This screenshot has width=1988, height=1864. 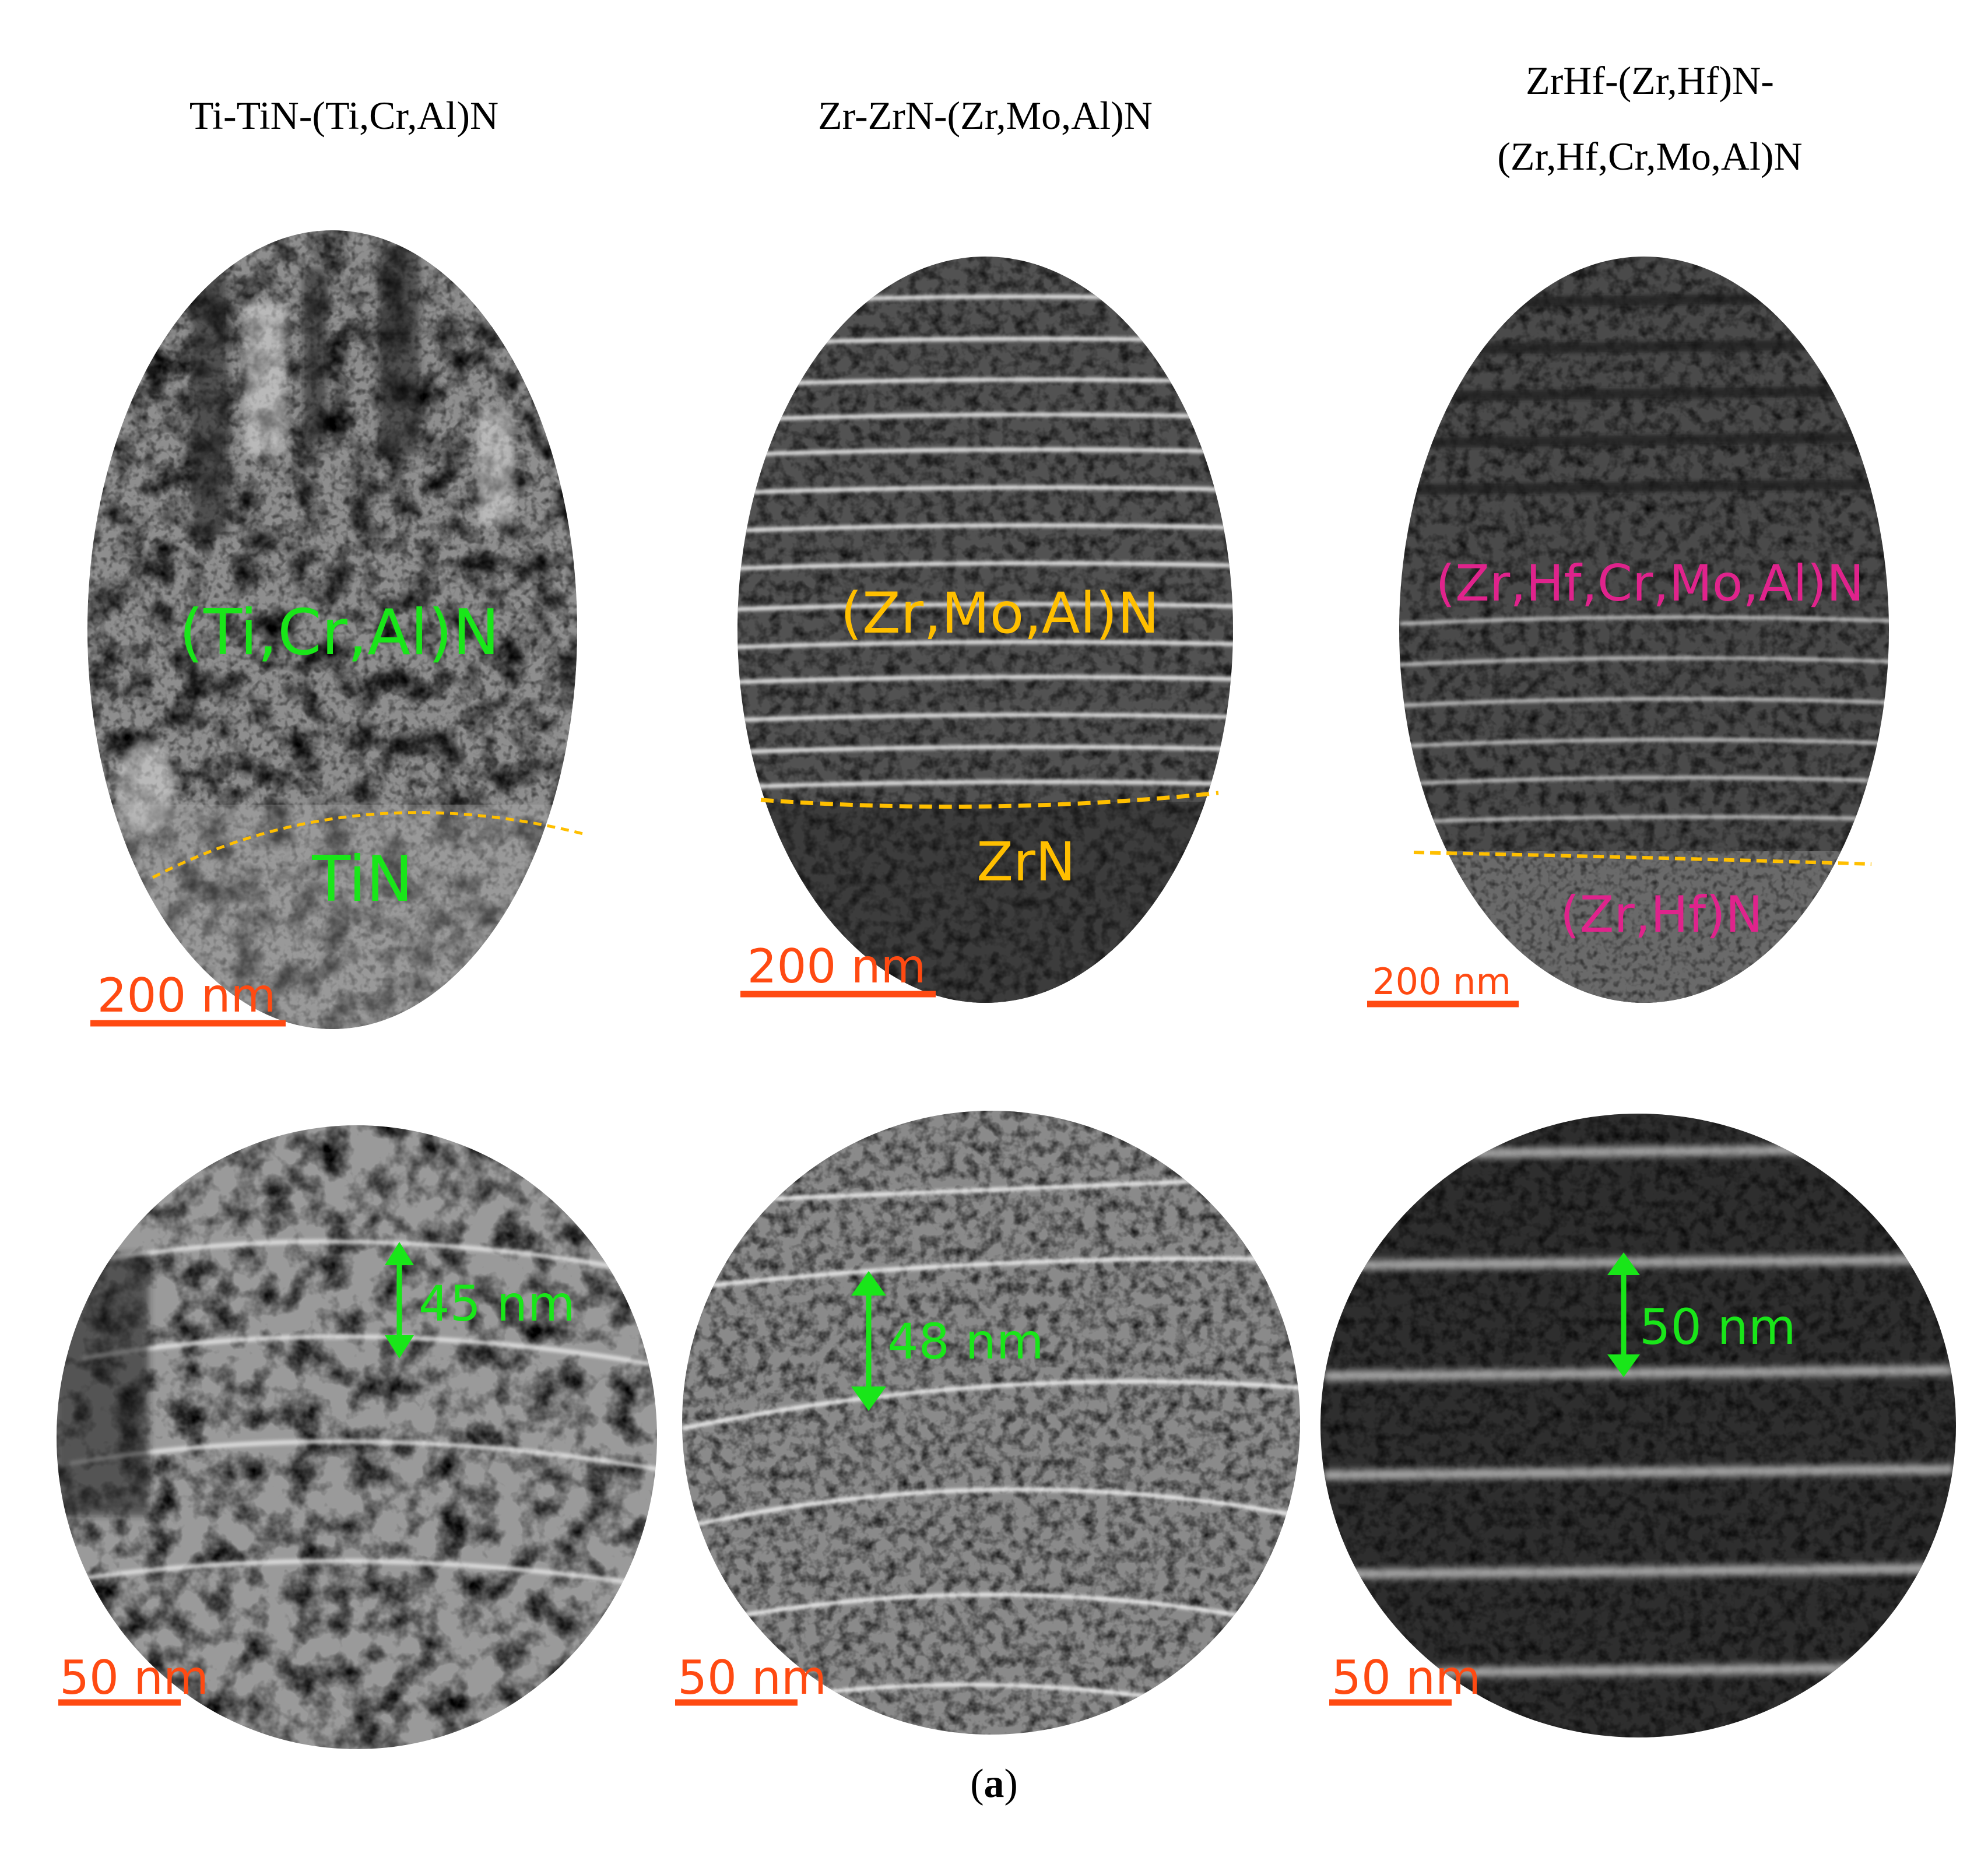 I want to click on period-label: 45 nm, so click(x=497, y=1303).